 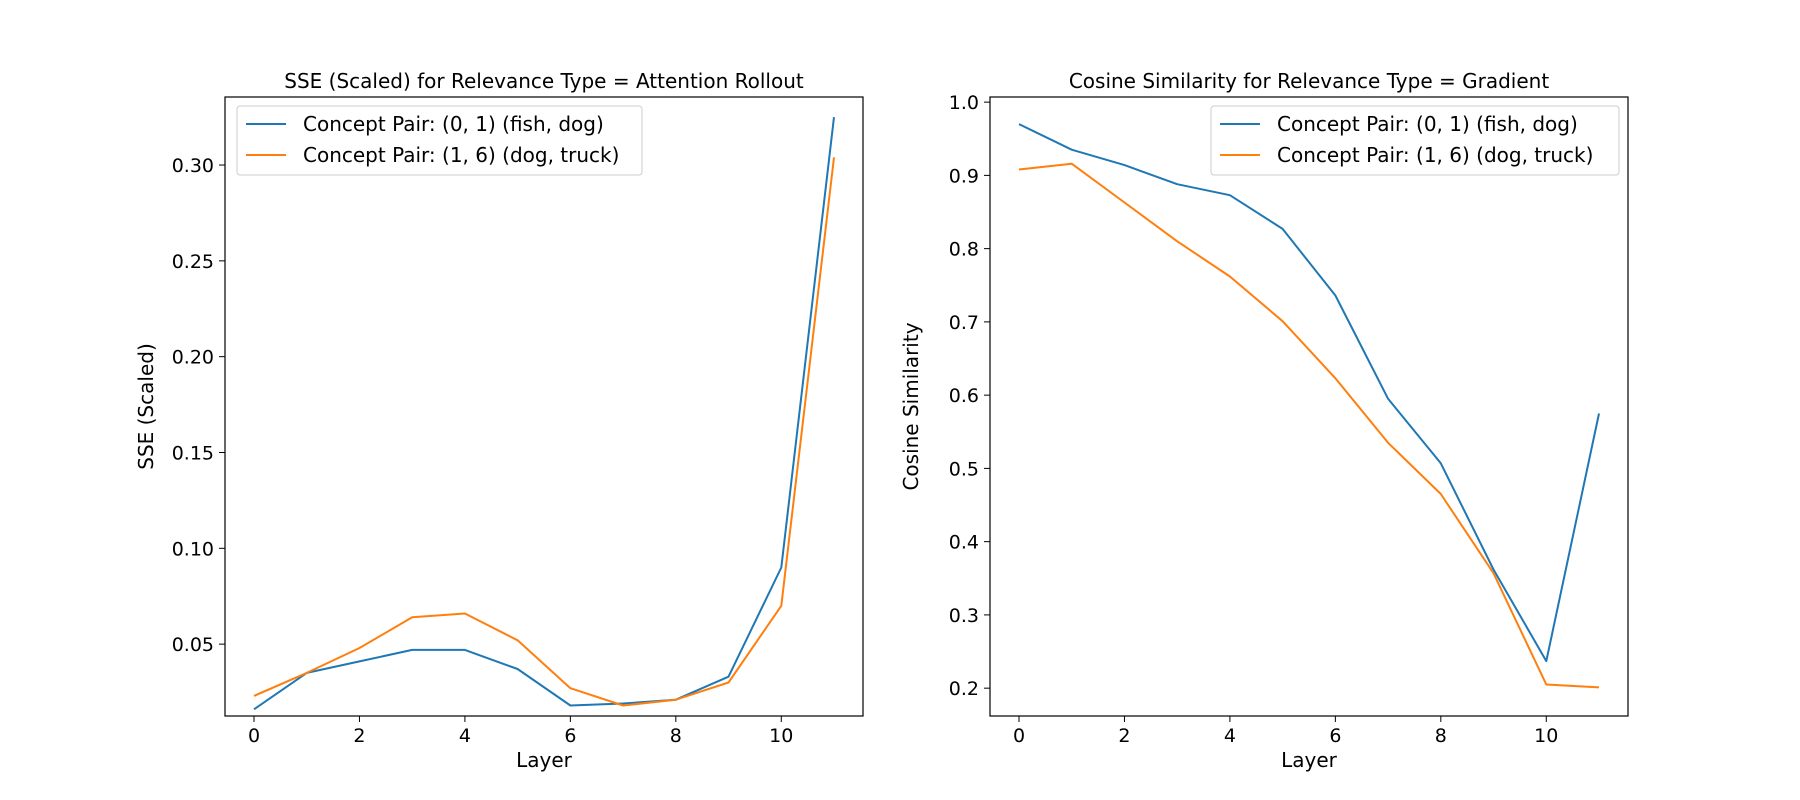 I want to click on y-tick-label: 0.20, so click(x=193, y=358).